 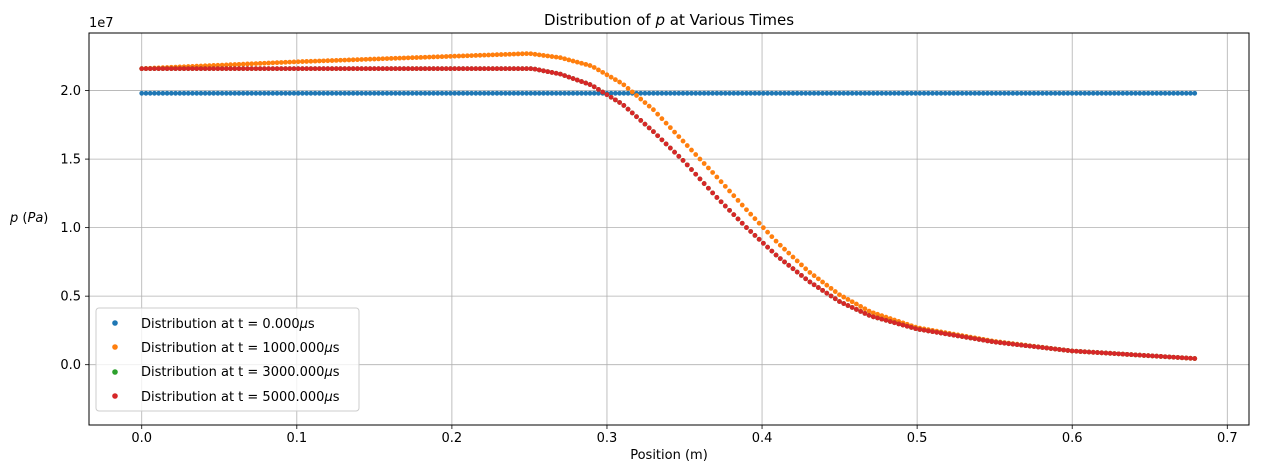 What do you see at coordinates (1227, 438) in the screenshot?
I see `x-tick-label: 0.7` at bounding box center [1227, 438].